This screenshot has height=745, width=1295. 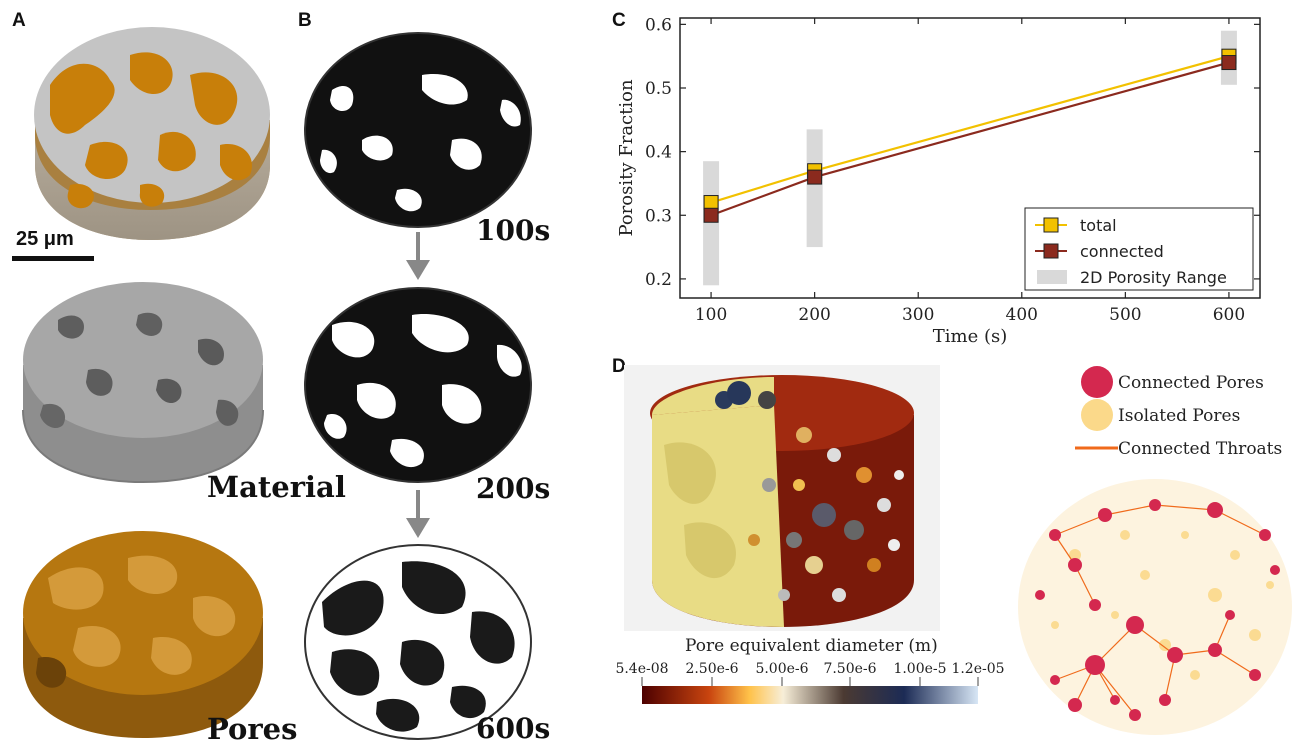 What do you see at coordinates (45, 239) in the screenshot?
I see `scale-bar-label: 25 μm` at bounding box center [45, 239].